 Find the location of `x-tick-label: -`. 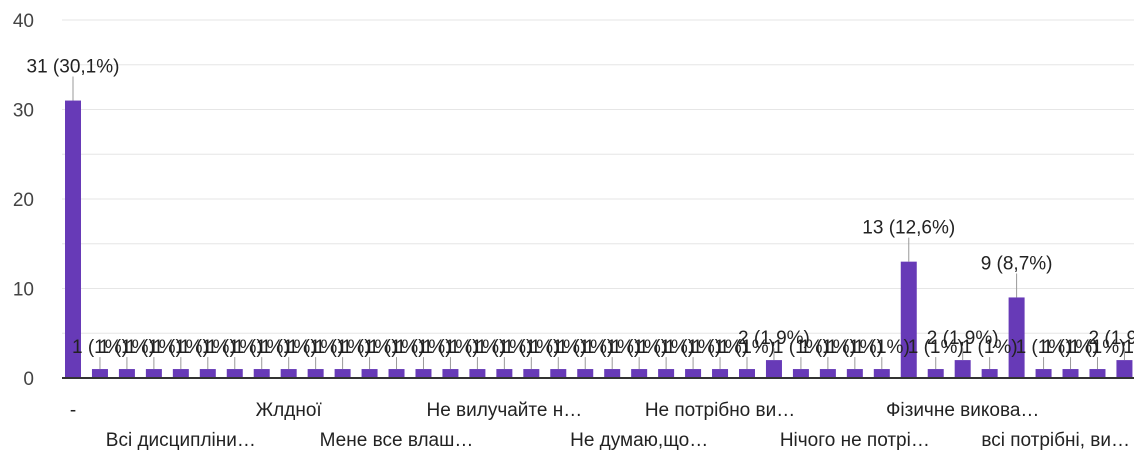

x-tick-label: - is located at coordinates (73, 410).